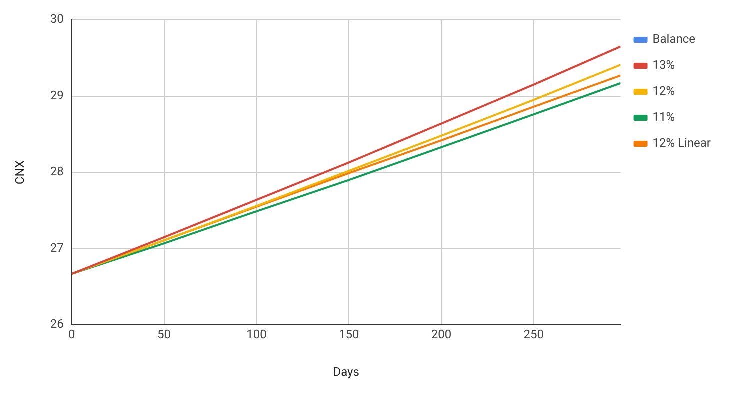  What do you see at coordinates (165, 334) in the screenshot?
I see `x-tick-label: 50` at bounding box center [165, 334].